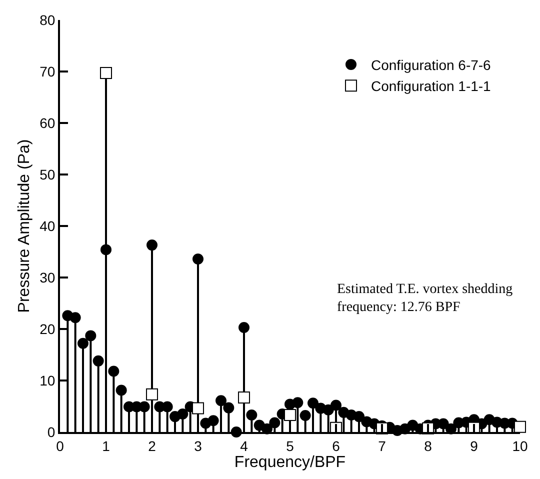  What do you see at coordinates (48, 328) in the screenshot?
I see `y-tick-label: 20` at bounding box center [48, 328].